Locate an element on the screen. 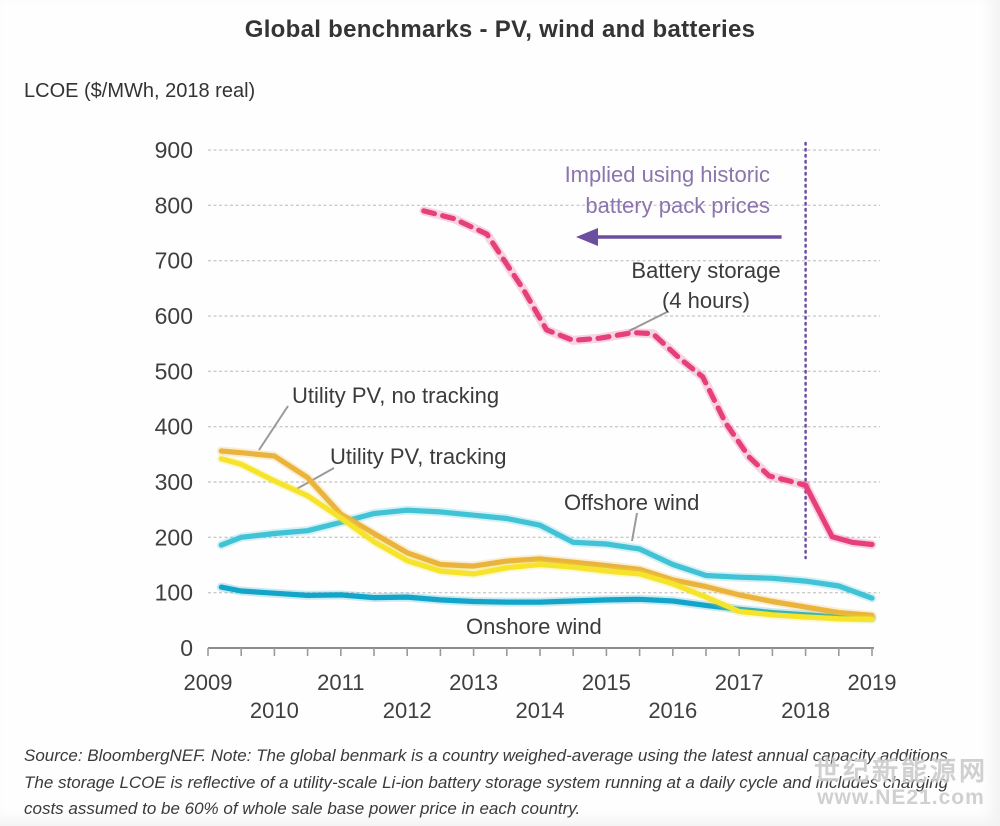  watermark: 世纪新能源网 www.NE21.com is located at coordinates (901, 783).